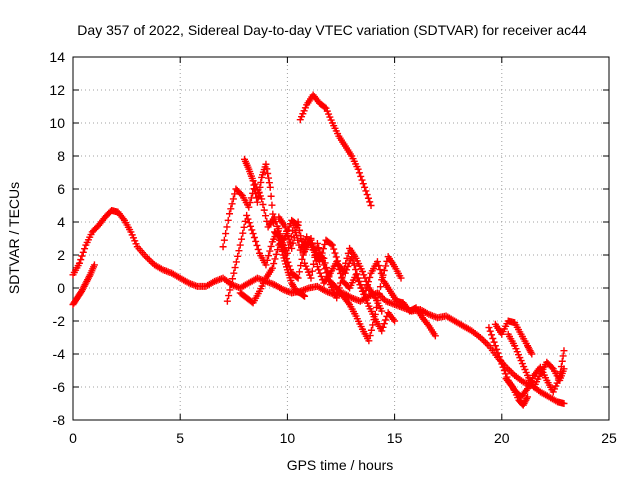 The image size is (640, 480). Describe the element at coordinates (61, 156) in the screenshot. I see `y-tick-label: 8` at that location.